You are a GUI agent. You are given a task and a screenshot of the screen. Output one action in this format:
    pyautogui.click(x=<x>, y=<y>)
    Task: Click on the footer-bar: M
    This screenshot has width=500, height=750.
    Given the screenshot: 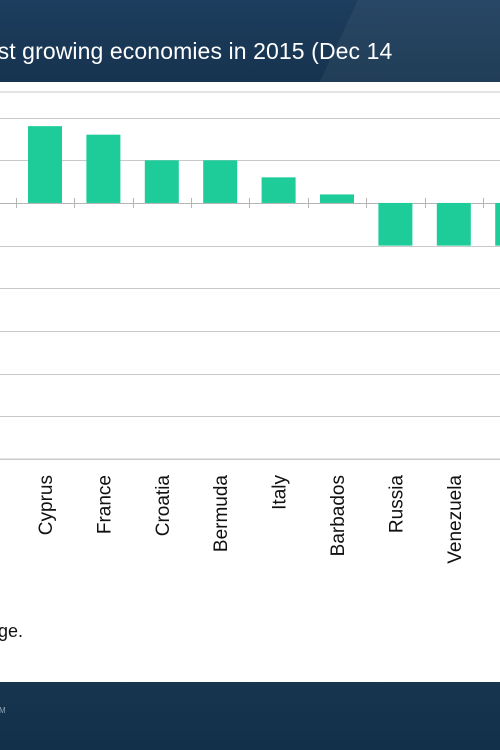 What is the action you would take?
    pyautogui.click(x=250, y=716)
    